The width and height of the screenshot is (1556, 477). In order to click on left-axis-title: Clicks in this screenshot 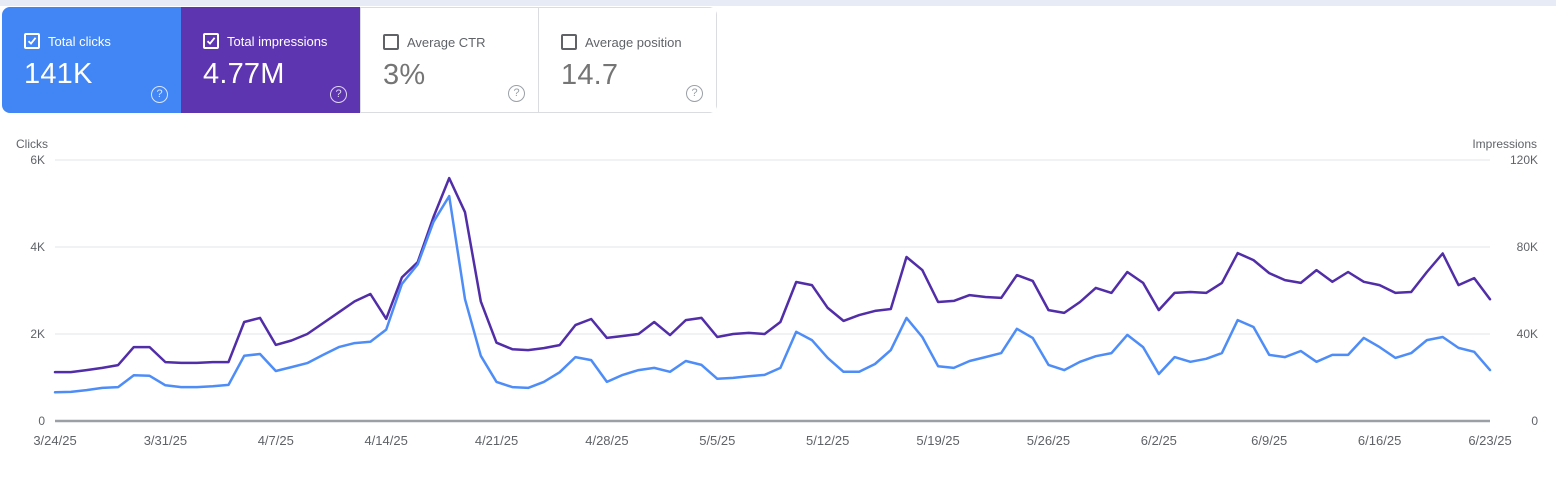, I will do `click(32, 144)`.